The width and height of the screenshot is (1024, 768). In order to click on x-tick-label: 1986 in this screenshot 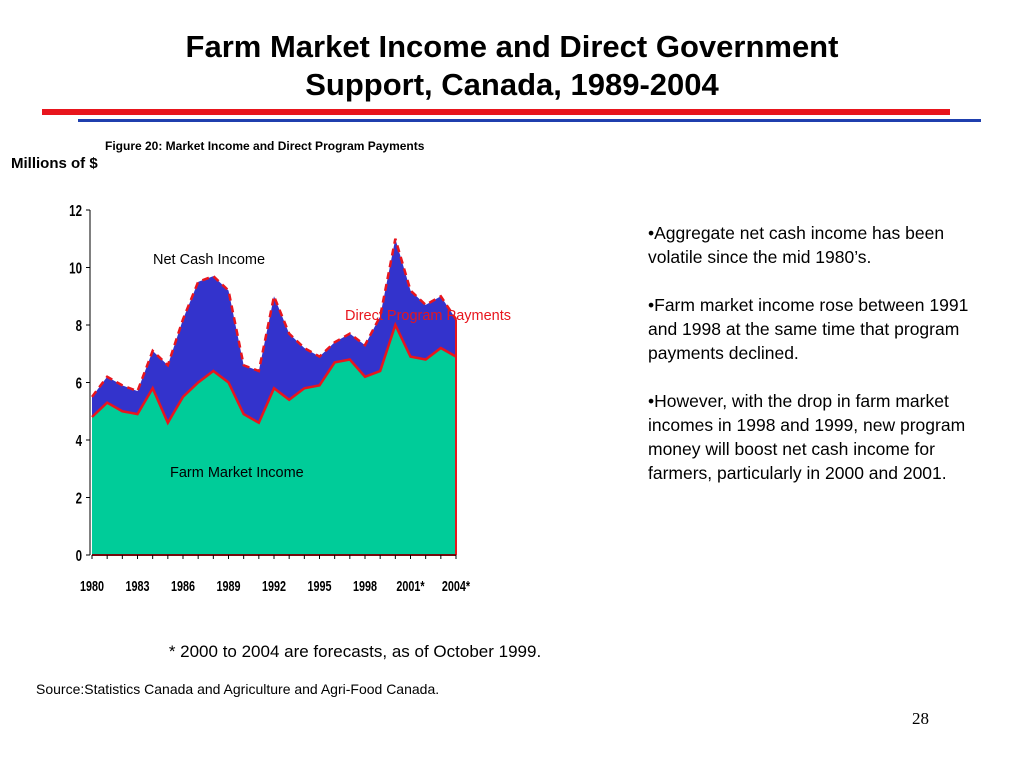, I will do `click(183, 585)`.